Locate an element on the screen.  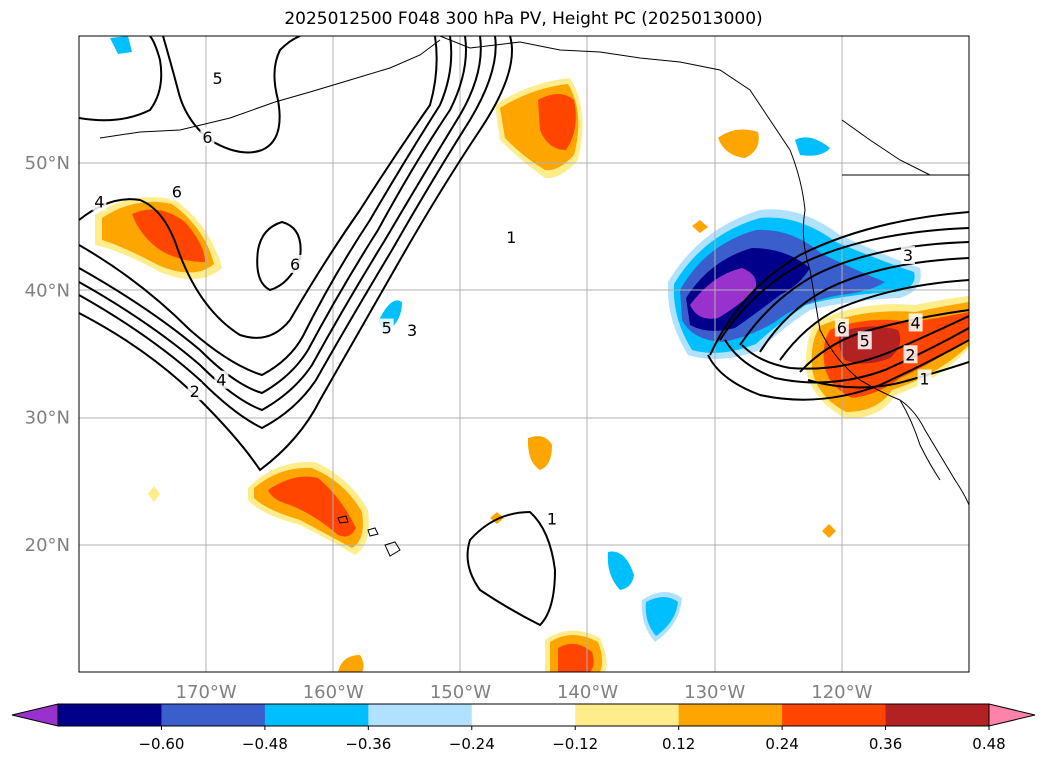
lat-tick-label: 40°N is located at coordinates (47, 290).